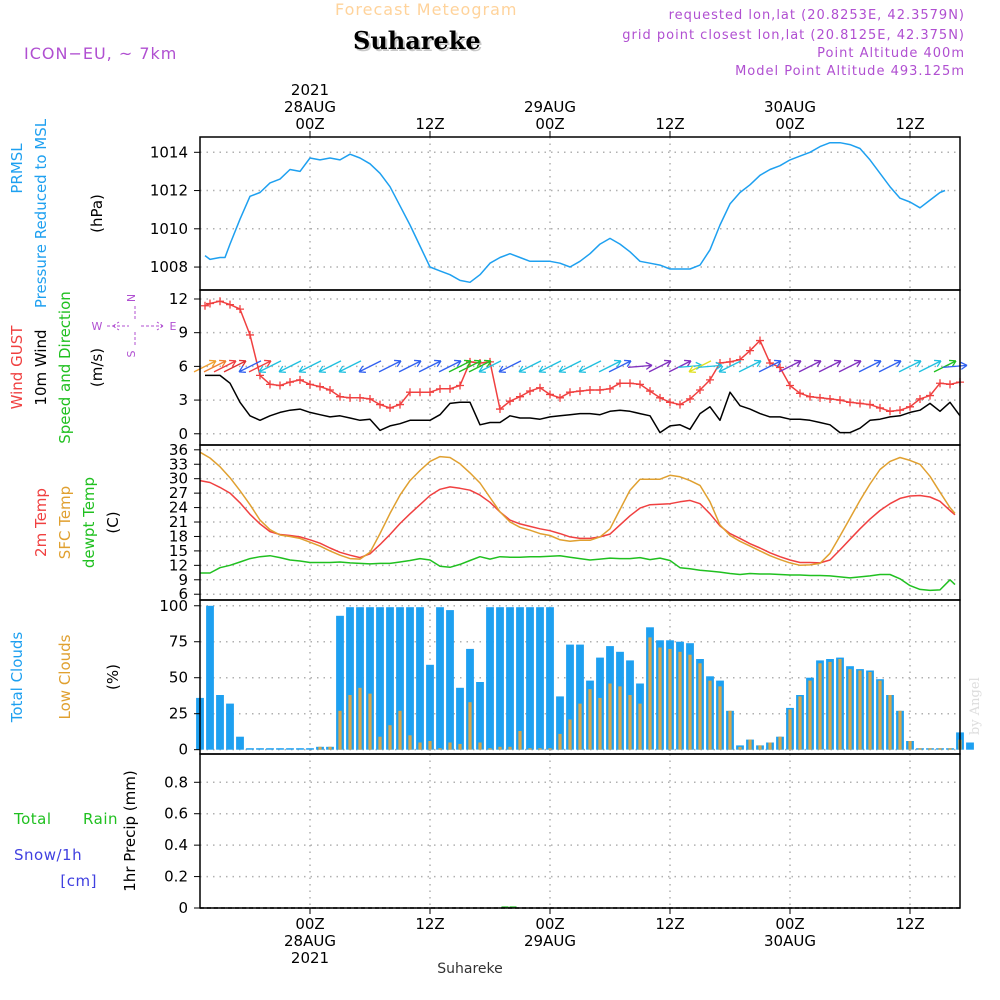 This screenshot has height=1000, width=1000. What do you see at coordinates (41, 367) in the screenshot?
I see `panel-label: 10m Wind` at bounding box center [41, 367].